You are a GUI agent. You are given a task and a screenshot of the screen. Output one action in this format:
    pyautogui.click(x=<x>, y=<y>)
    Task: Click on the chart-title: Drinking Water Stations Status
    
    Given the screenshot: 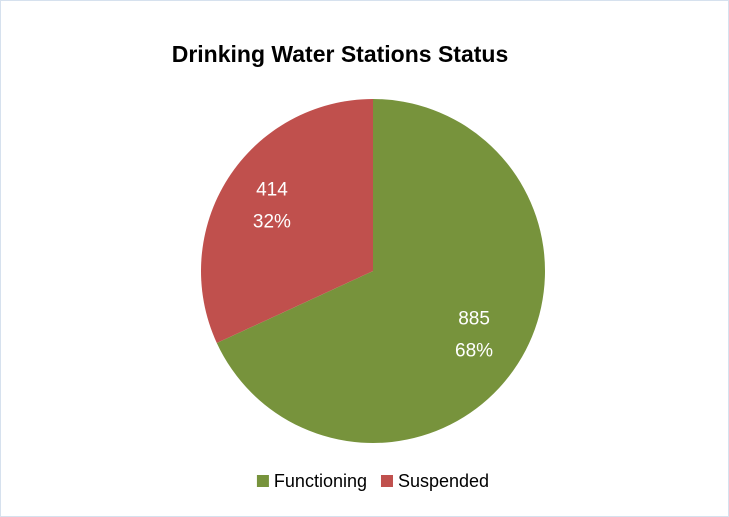 What is the action you would take?
    pyautogui.click(x=340, y=54)
    